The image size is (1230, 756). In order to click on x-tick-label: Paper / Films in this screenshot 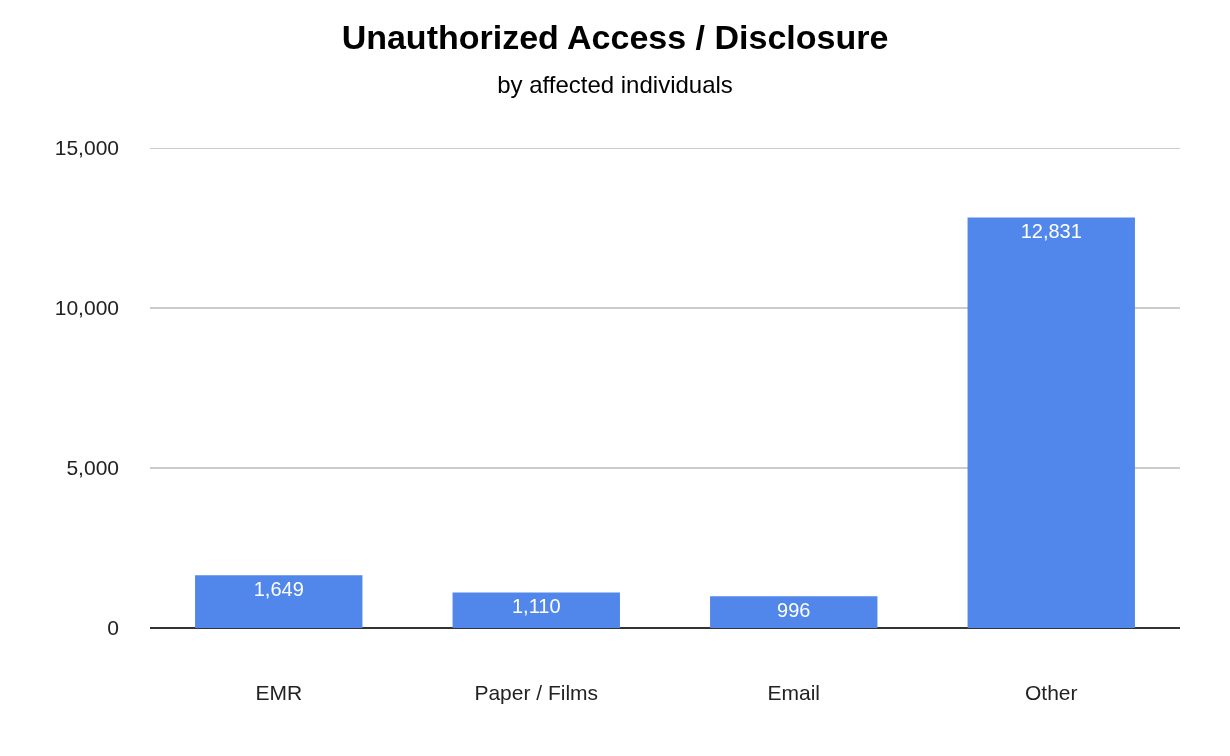, I will do `click(536, 692)`.